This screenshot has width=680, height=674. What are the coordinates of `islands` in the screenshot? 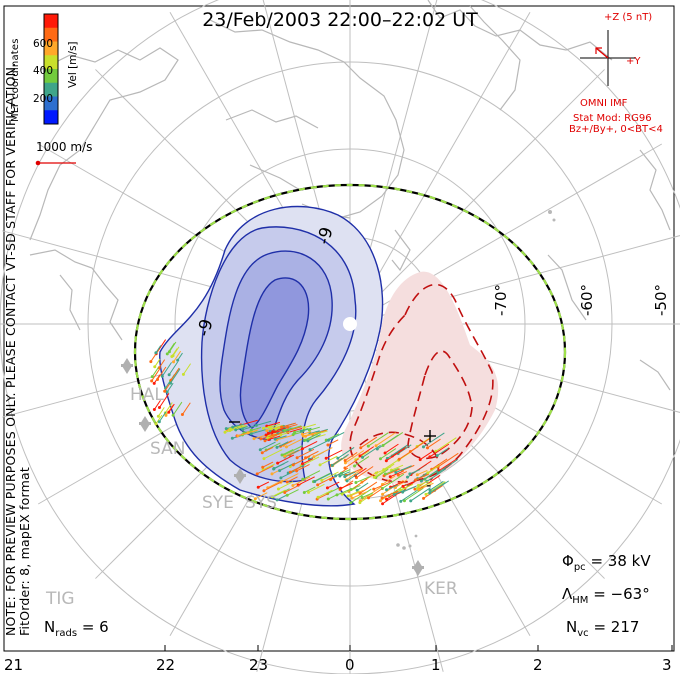 It's located at (476, 380).